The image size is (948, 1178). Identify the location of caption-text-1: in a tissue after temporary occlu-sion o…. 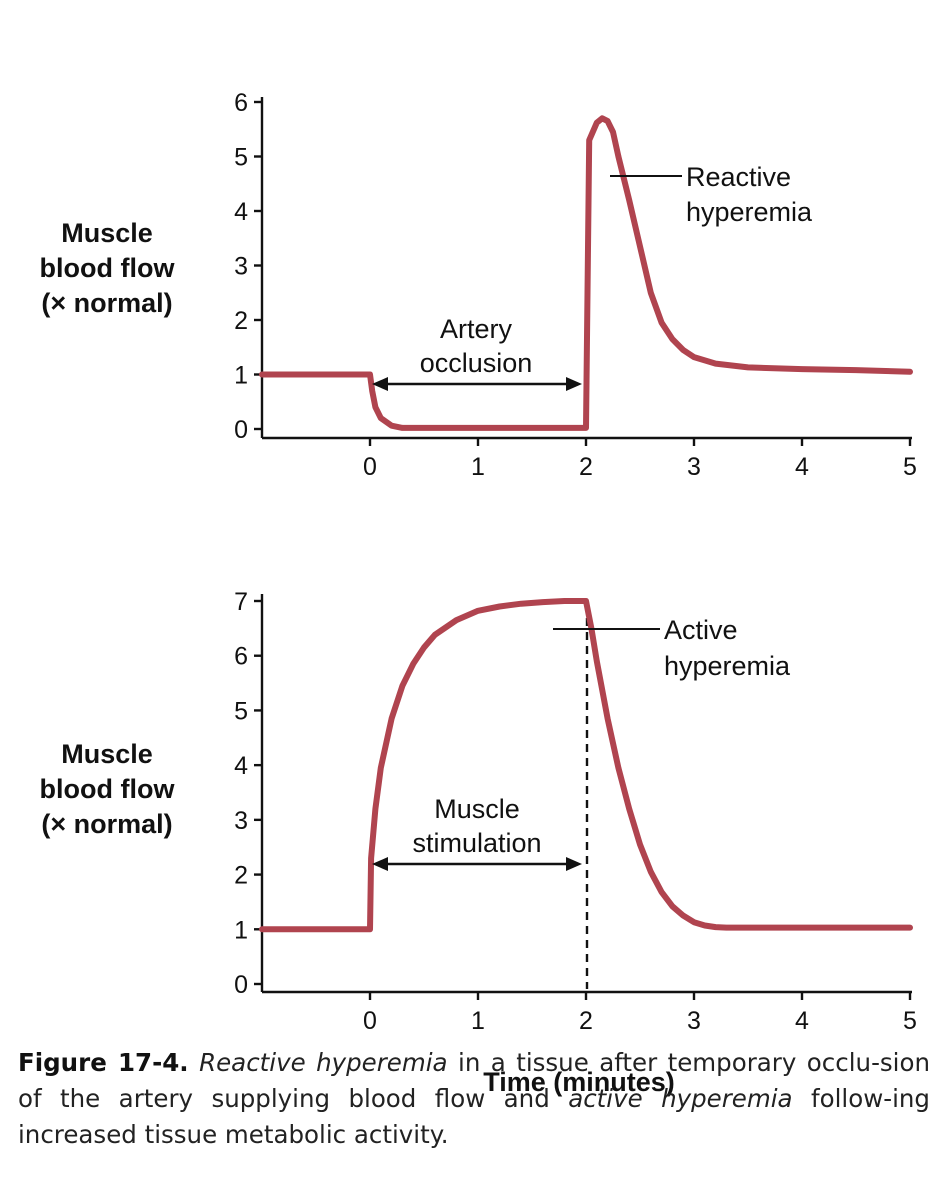
(474, 1080).